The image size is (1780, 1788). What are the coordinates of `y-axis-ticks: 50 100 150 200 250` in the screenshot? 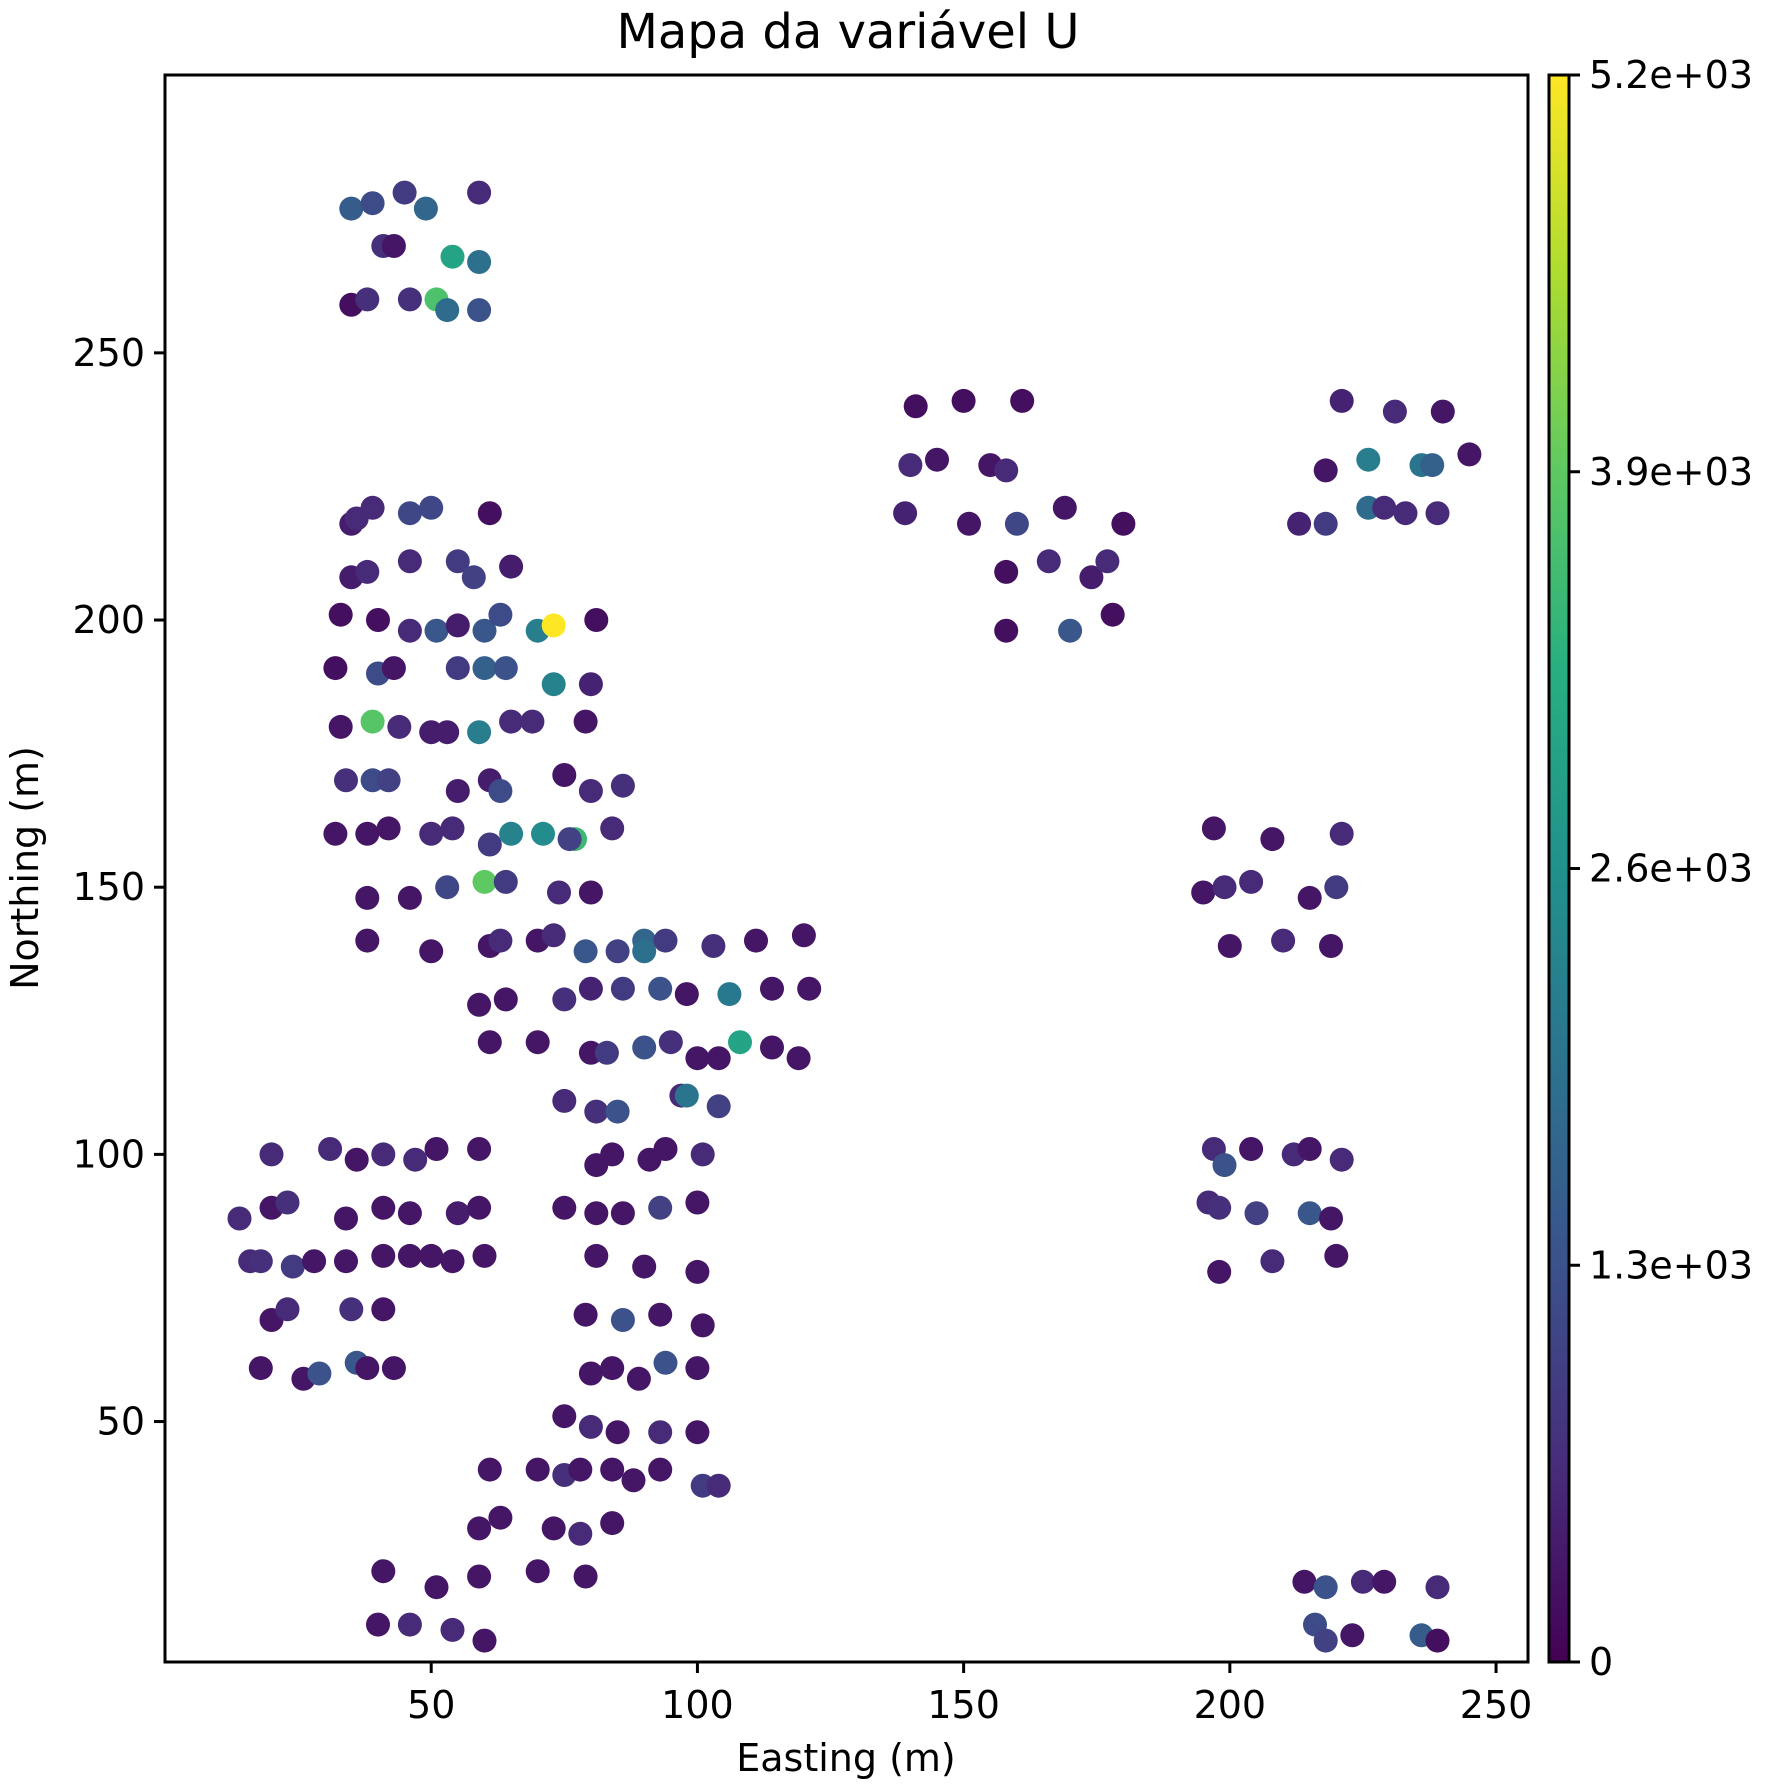 It's located at (118, 887).